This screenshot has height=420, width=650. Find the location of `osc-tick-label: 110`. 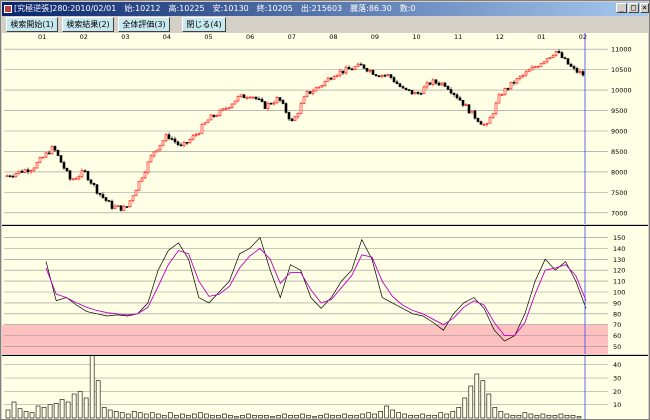

osc-tick-label: 110 is located at coordinates (619, 282).